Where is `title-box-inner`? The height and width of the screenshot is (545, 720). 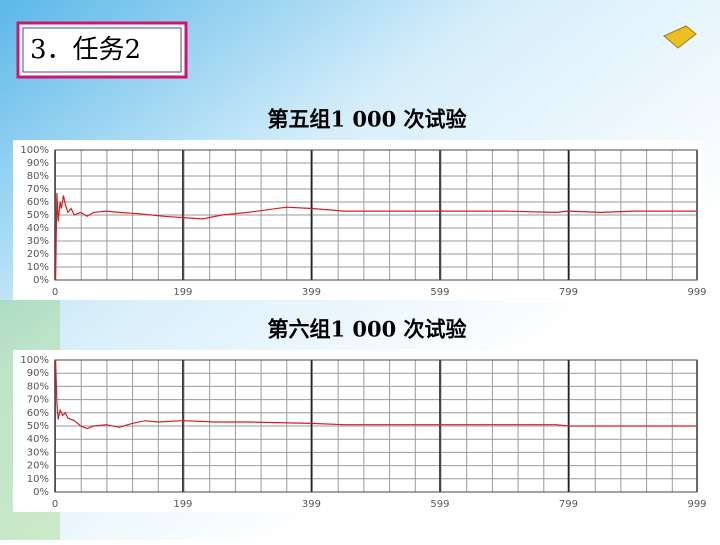
title-box-inner is located at coordinates (102, 50).